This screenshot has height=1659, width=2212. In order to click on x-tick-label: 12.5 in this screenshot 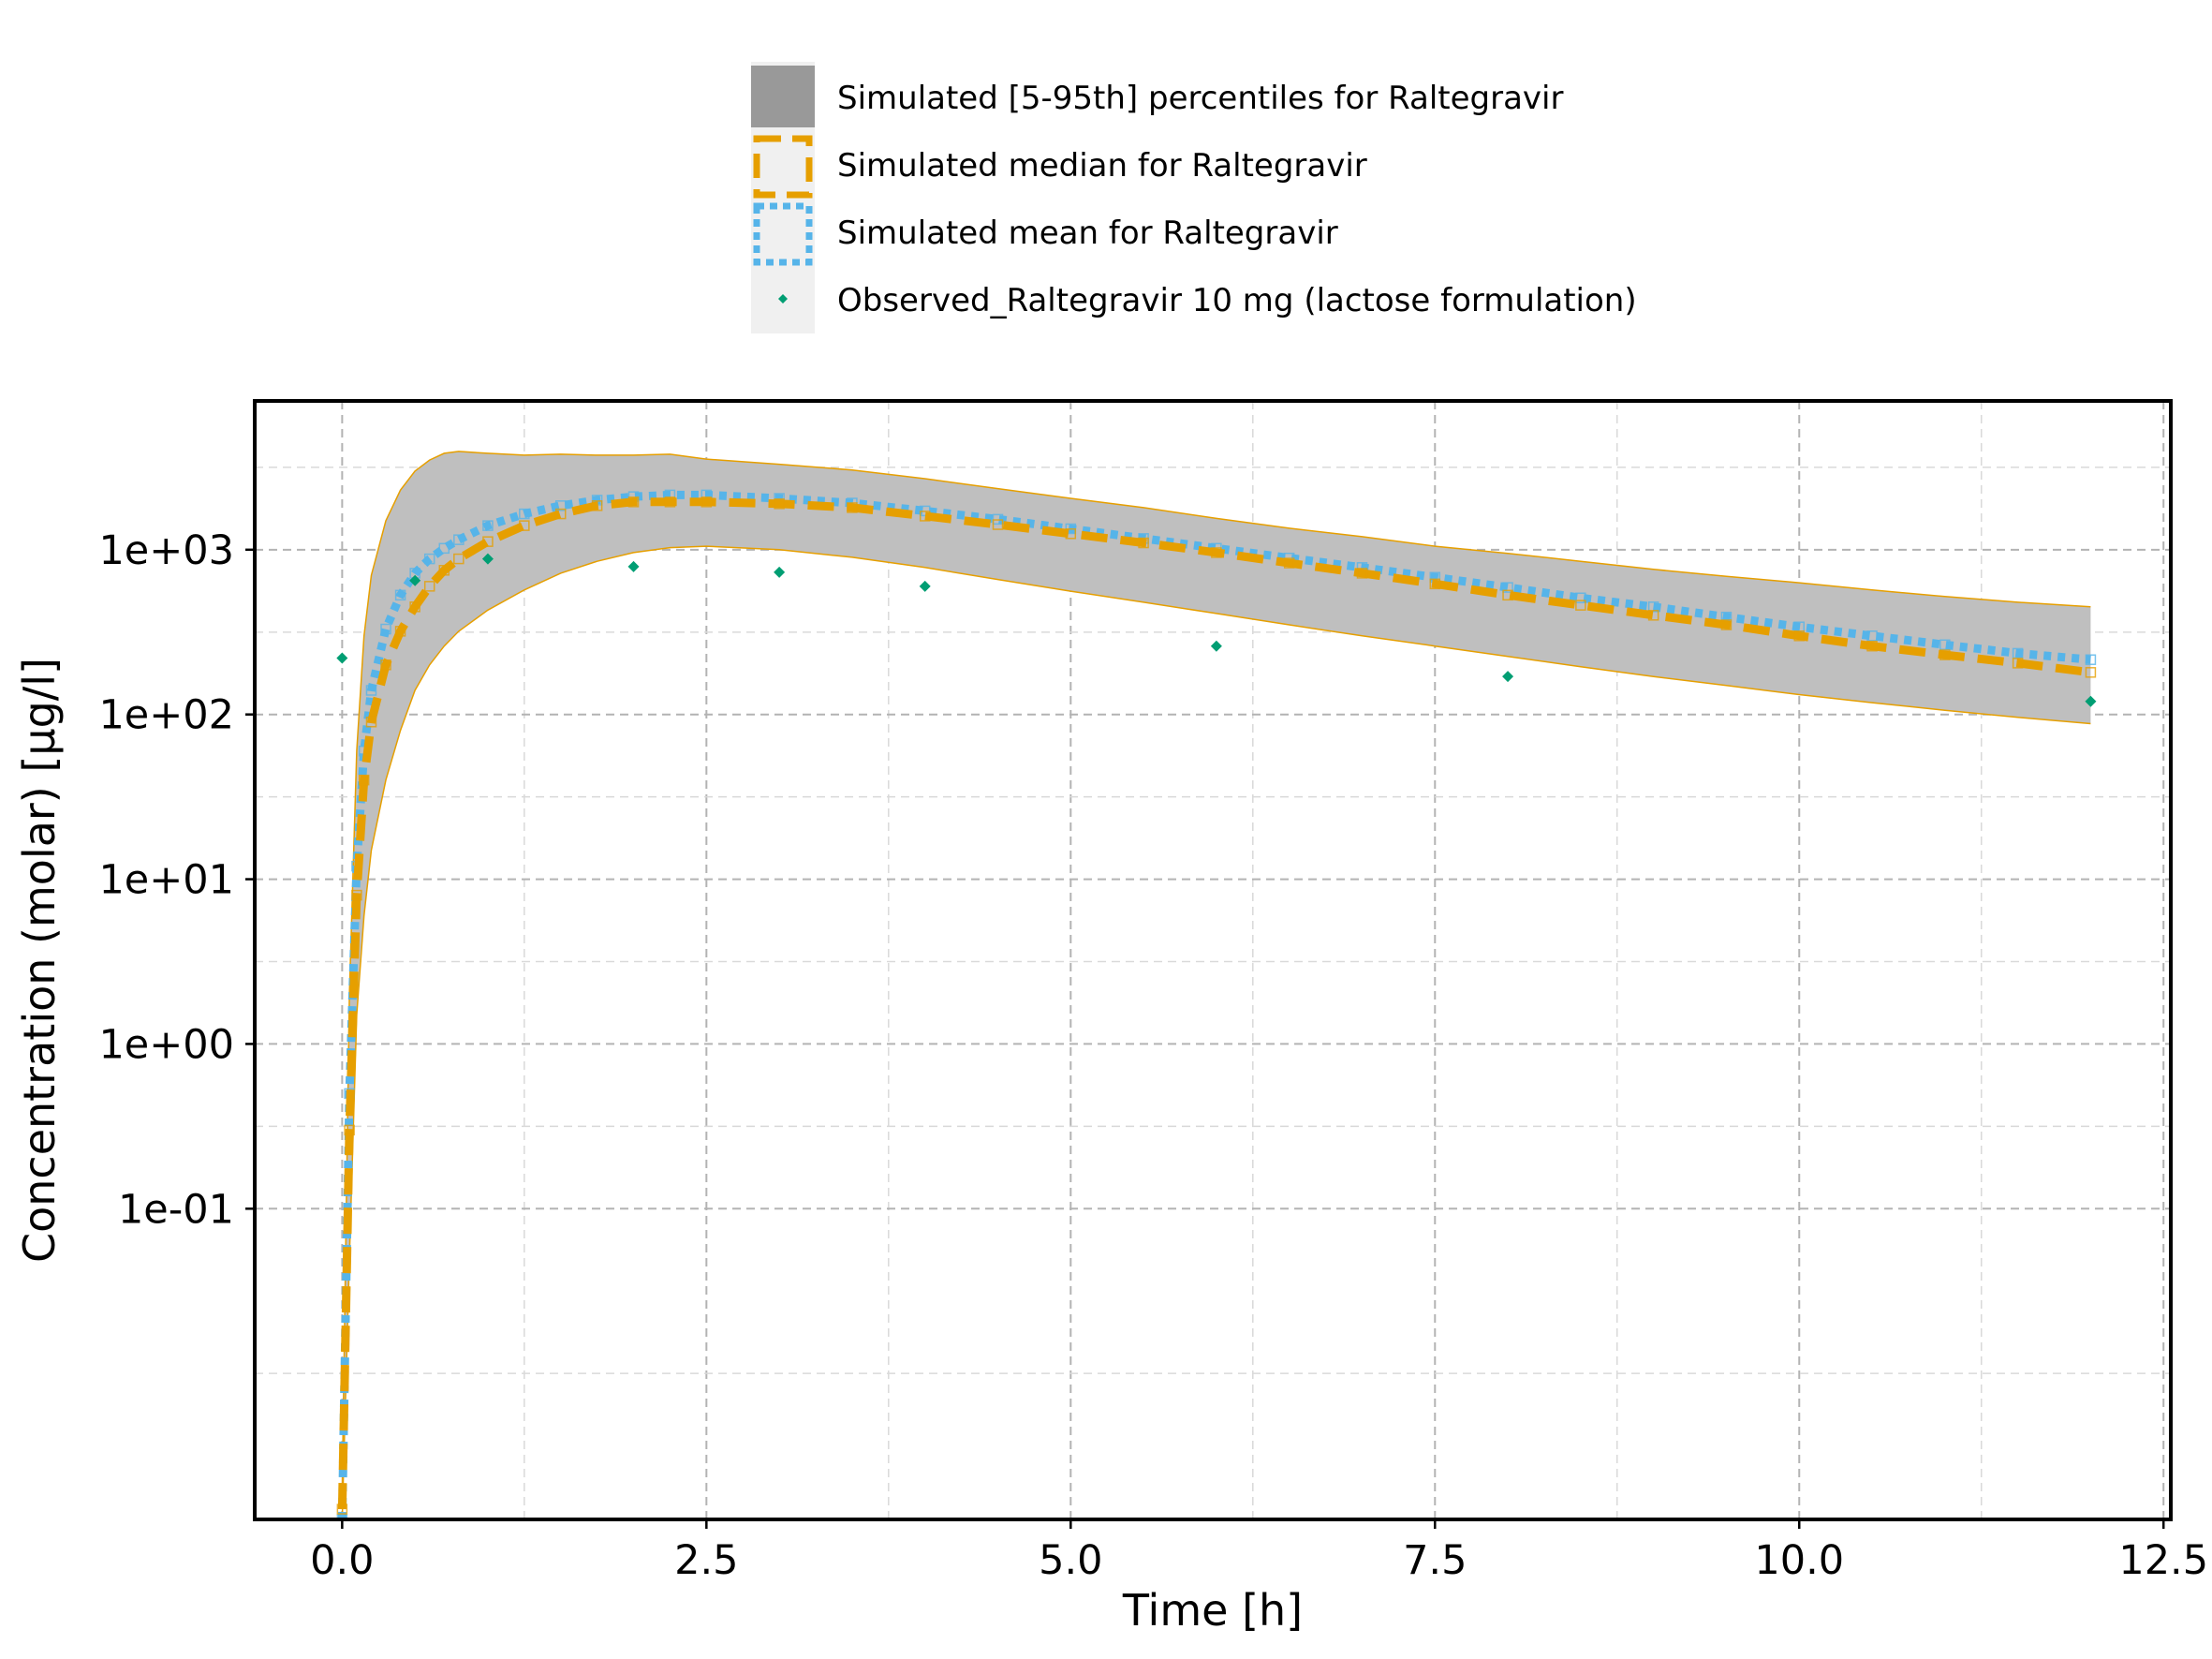, I will do `click(2163, 1561)`.